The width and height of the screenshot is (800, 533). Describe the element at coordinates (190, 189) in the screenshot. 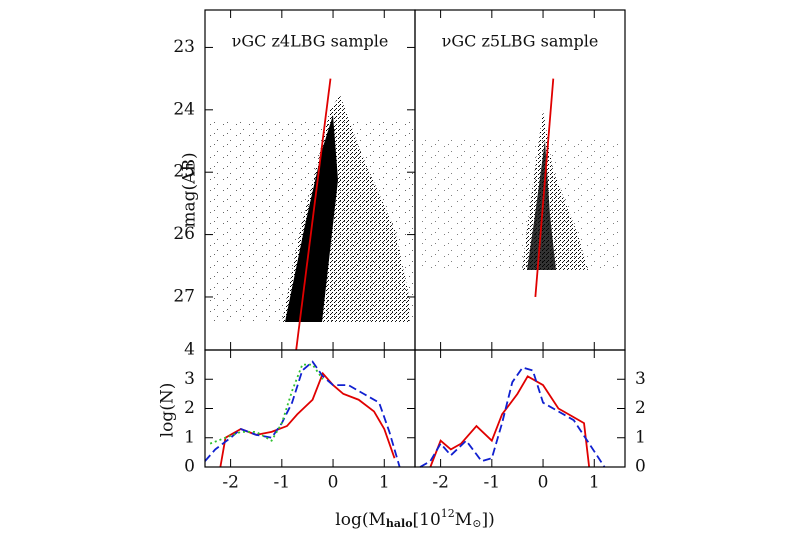

I see `y-axis-label: mag(AB)` at that location.